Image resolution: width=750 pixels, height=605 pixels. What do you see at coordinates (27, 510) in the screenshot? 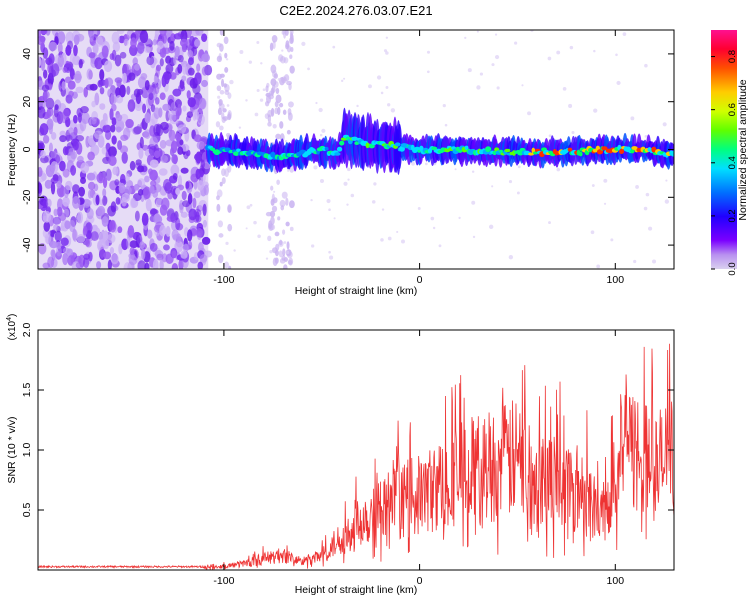
I see `y-tick-label: 0.5` at bounding box center [27, 510].